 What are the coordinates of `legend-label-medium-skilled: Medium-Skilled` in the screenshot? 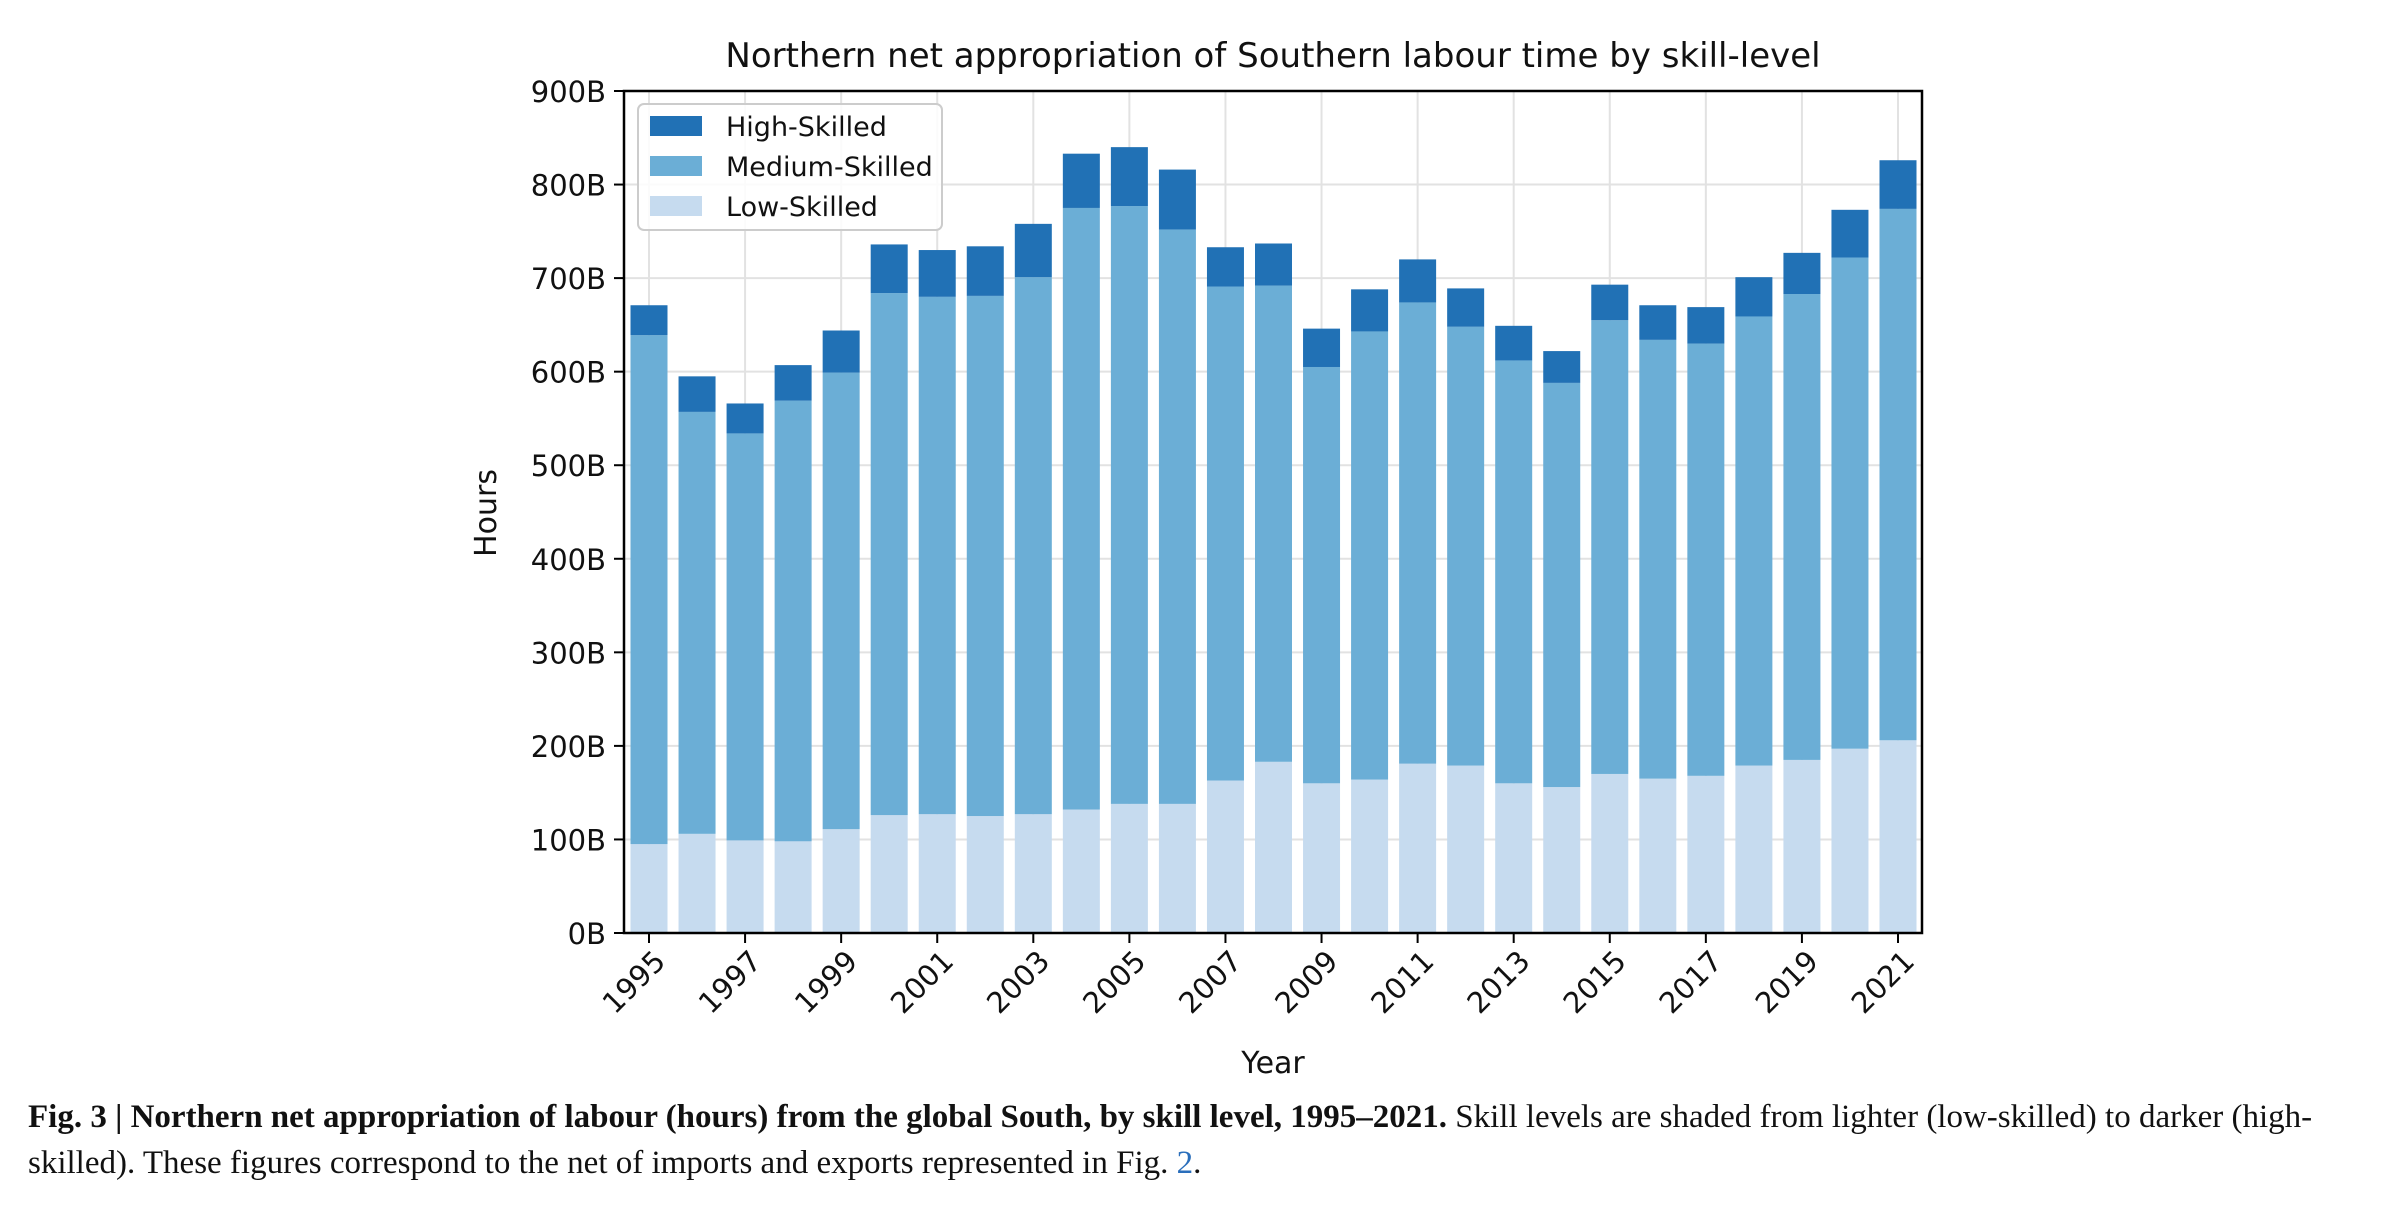 It's located at (829, 167).